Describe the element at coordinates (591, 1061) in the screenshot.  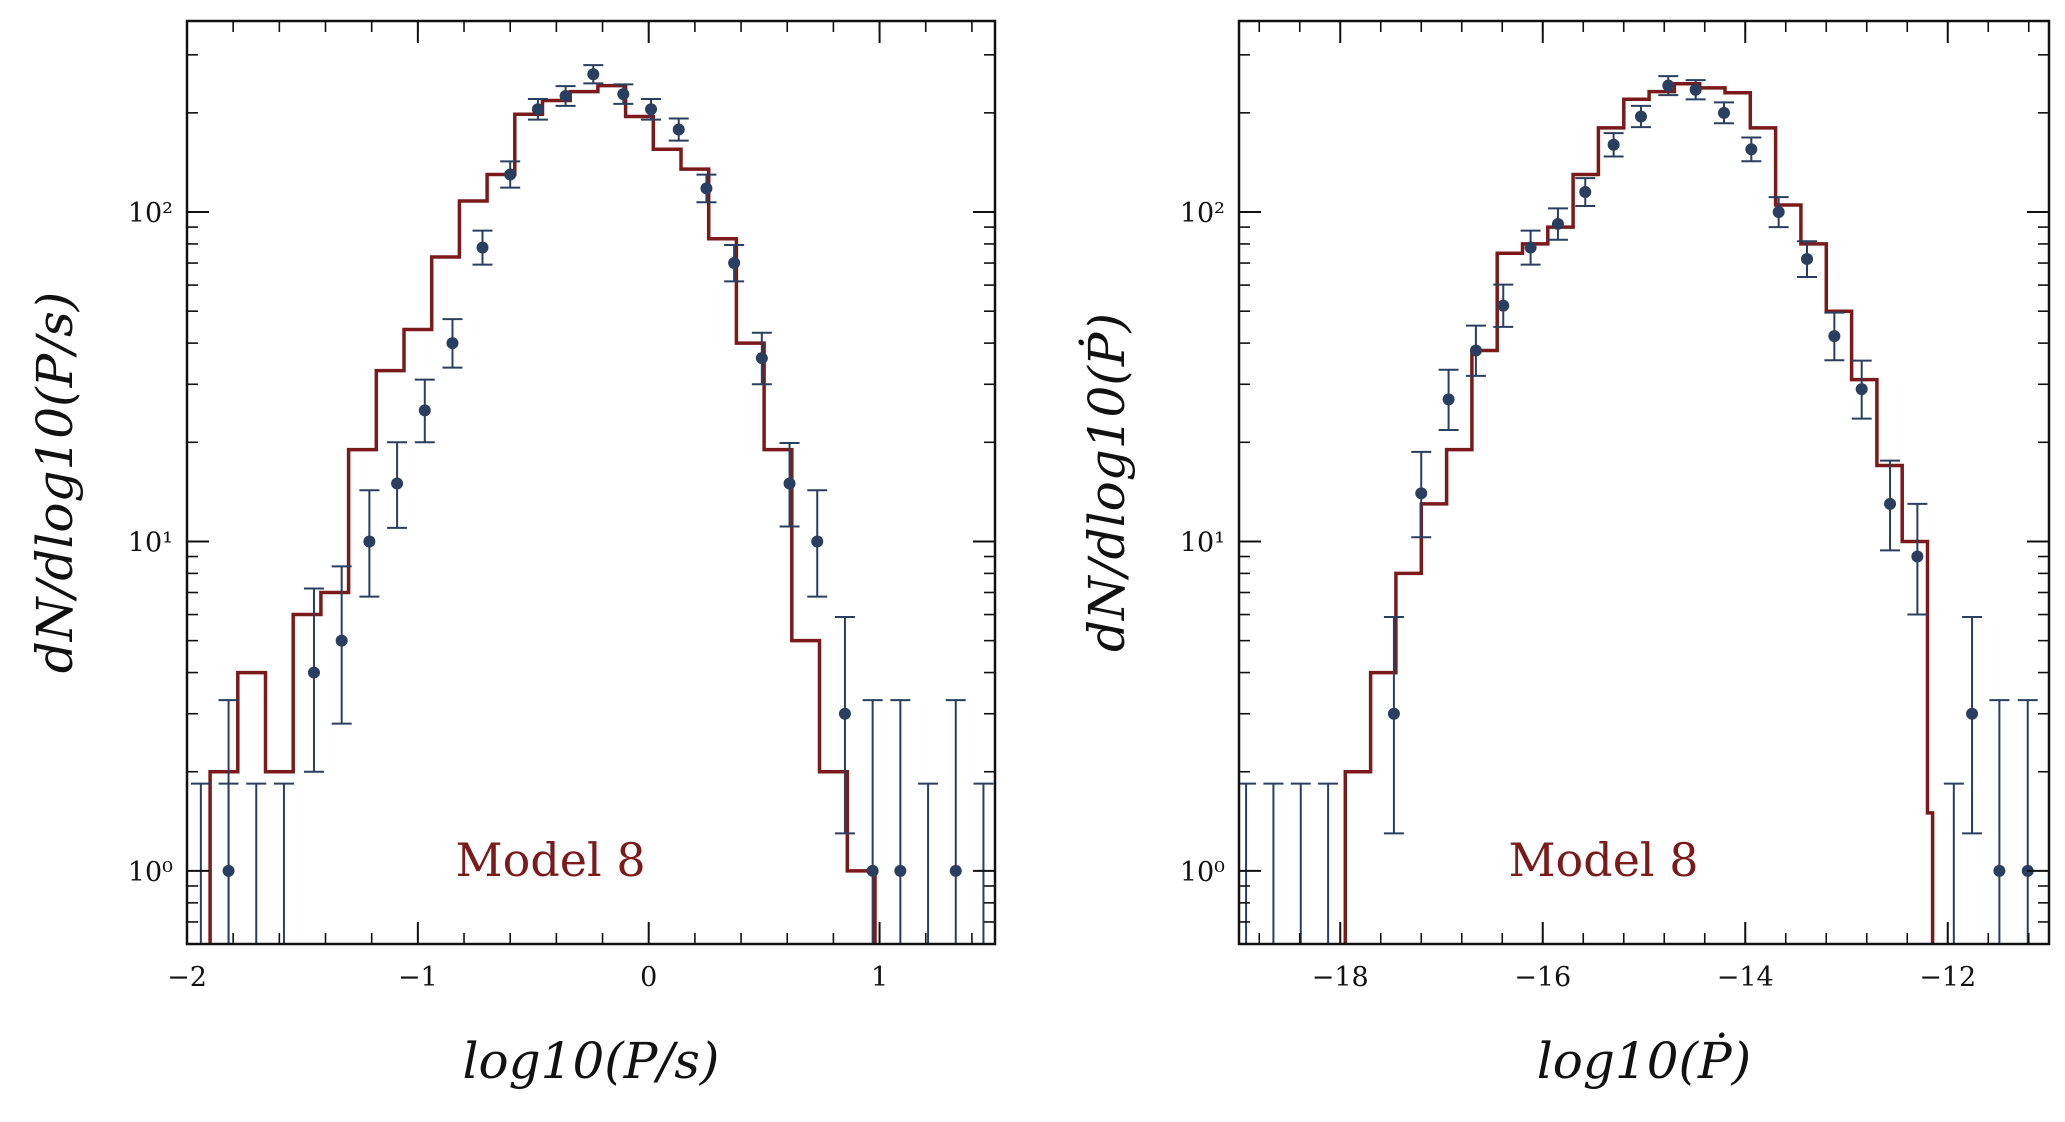
I see `x-axis-label: log10(P/s)` at that location.